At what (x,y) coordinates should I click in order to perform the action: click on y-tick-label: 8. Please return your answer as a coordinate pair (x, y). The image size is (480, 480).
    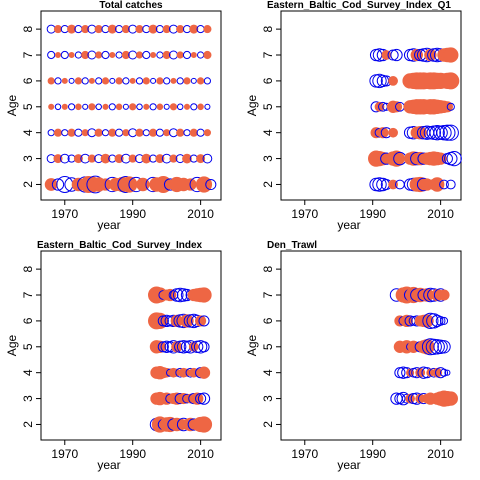
    Looking at the image, I should click on (28, 28).